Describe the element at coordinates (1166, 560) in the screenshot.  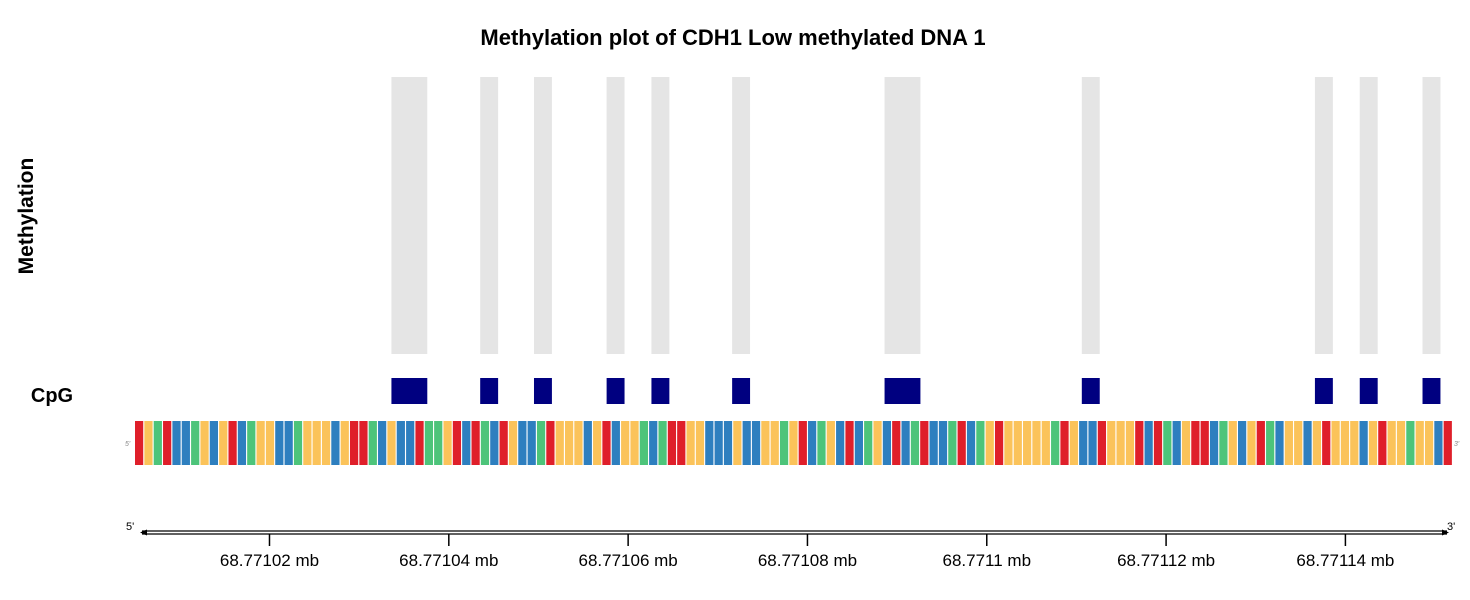
I see `x-tick-label-6: 68.77112 mb` at that location.